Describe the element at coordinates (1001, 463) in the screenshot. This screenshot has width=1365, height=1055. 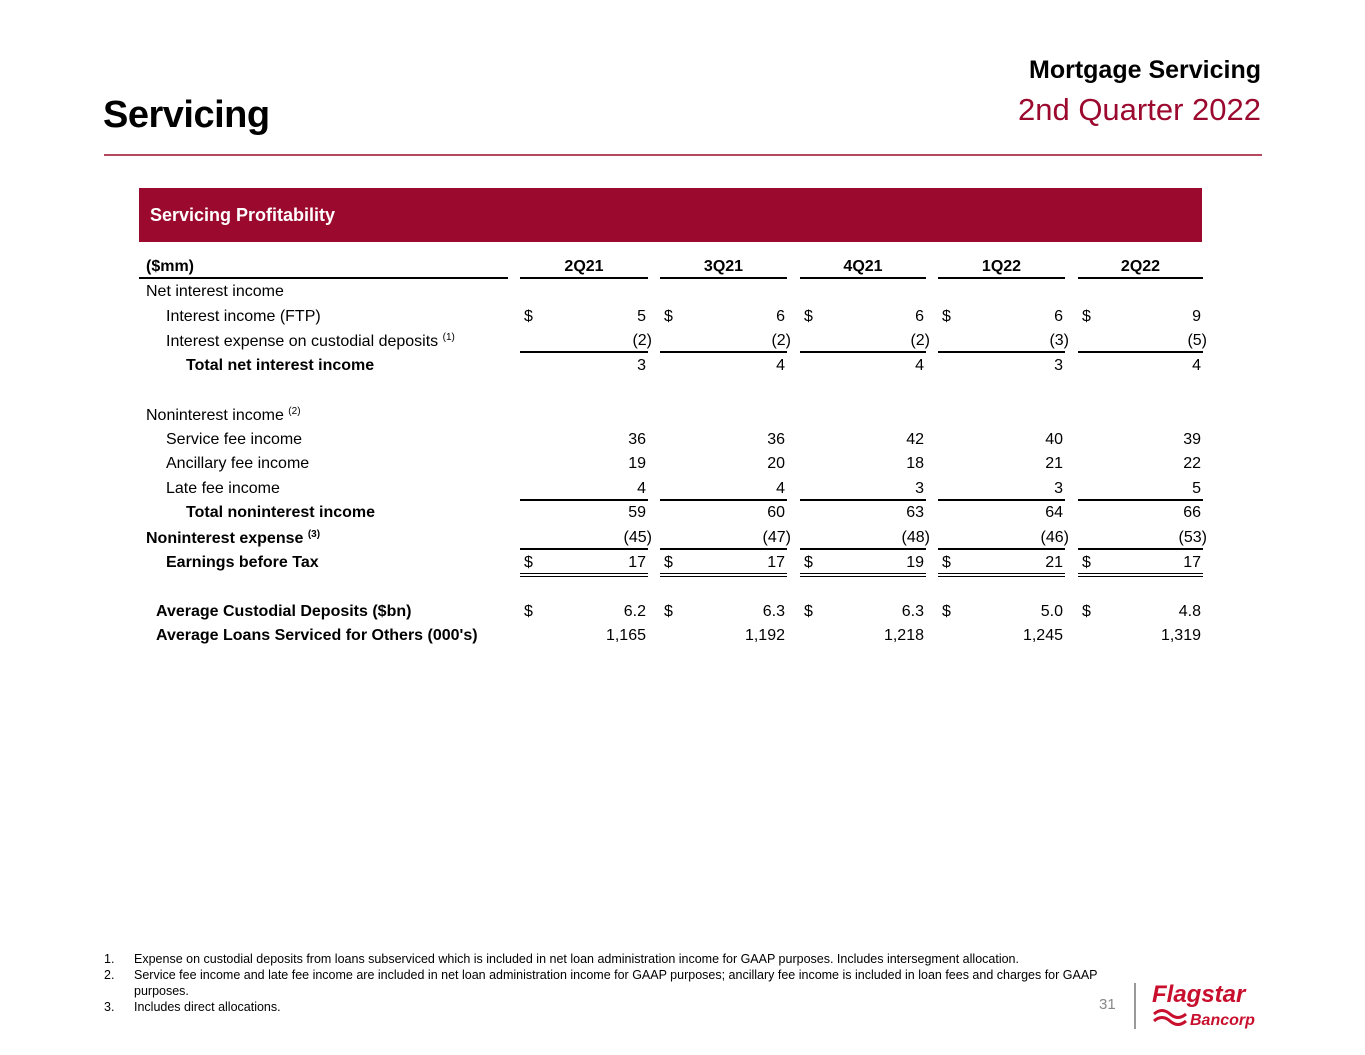
I see `value-cell: 21` at that location.